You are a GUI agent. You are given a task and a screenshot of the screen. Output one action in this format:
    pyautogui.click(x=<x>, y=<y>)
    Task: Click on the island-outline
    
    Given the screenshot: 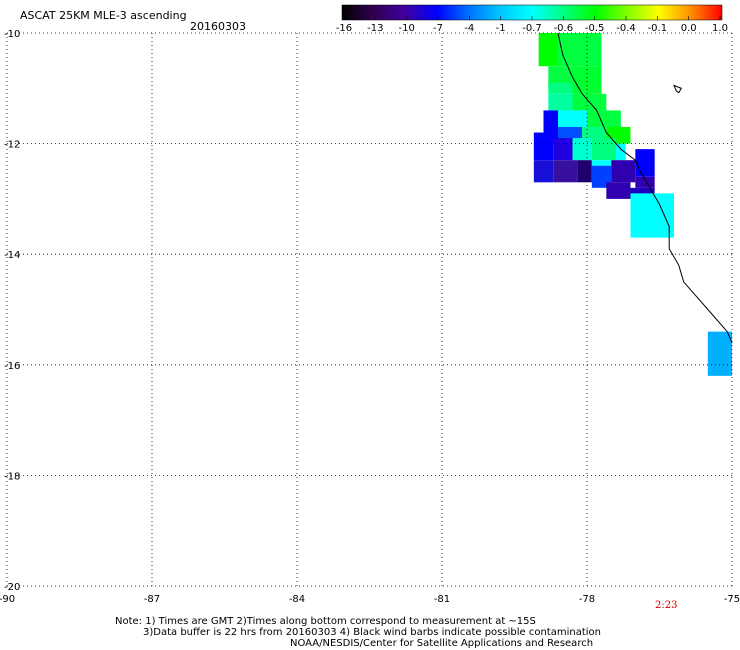 What is the action you would take?
    pyautogui.click(x=678, y=89)
    